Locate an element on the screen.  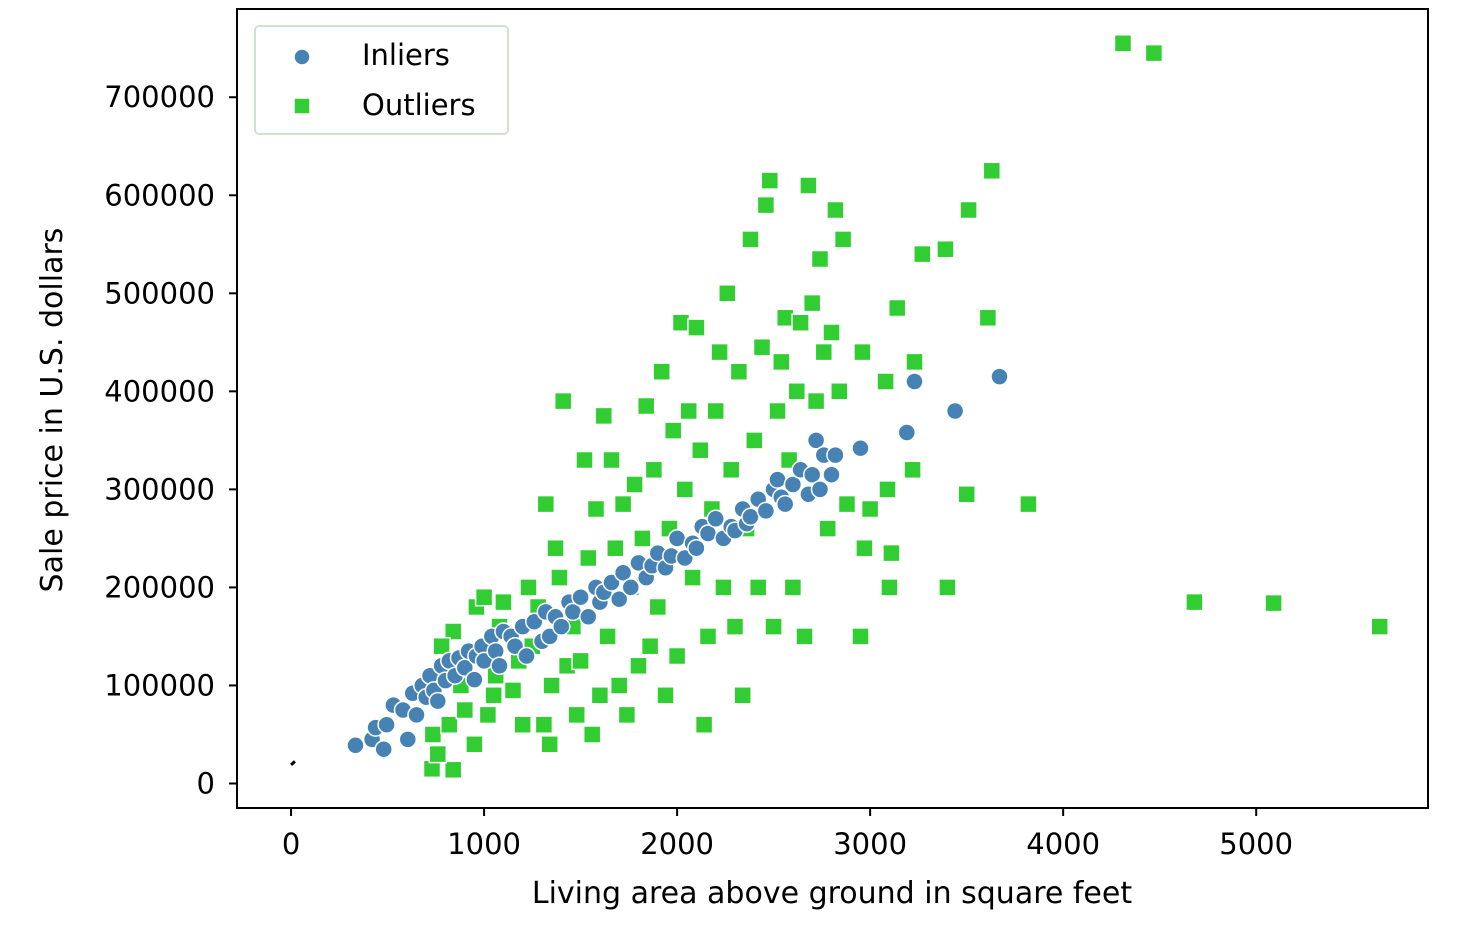
x-tick-label: 4000 is located at coordinates (1063, 844).